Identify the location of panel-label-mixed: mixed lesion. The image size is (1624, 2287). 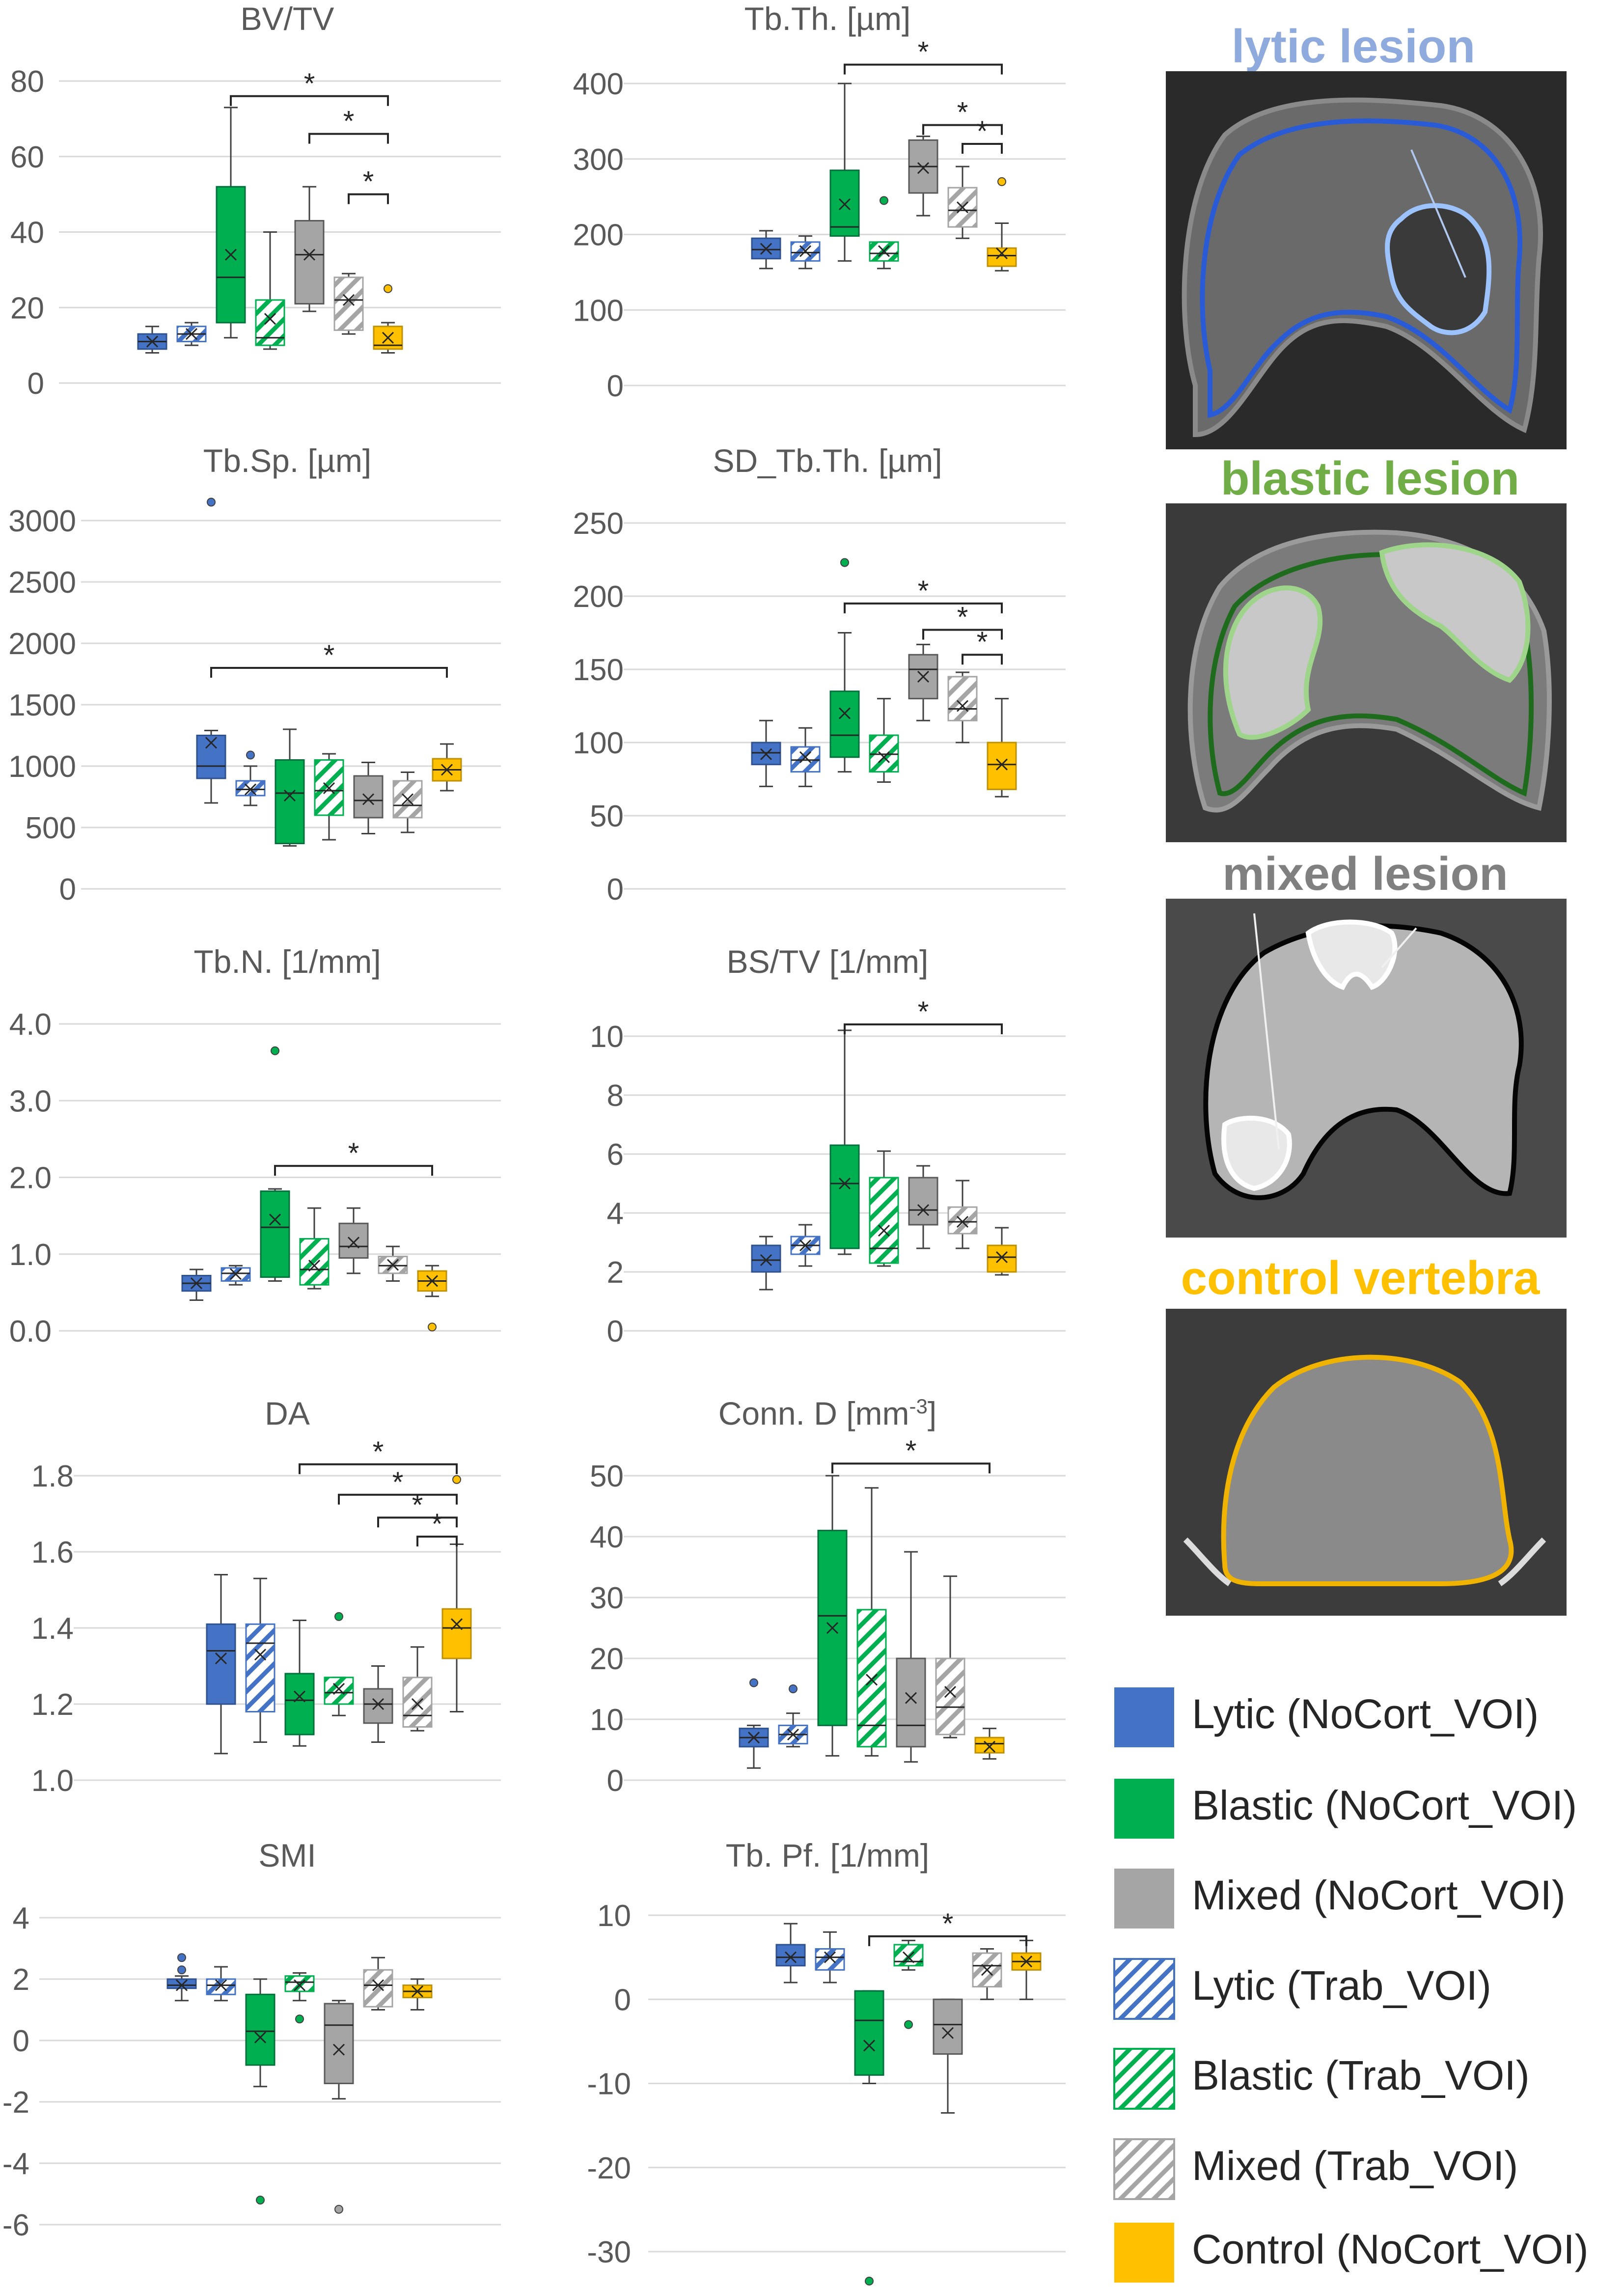
(1365, 874).